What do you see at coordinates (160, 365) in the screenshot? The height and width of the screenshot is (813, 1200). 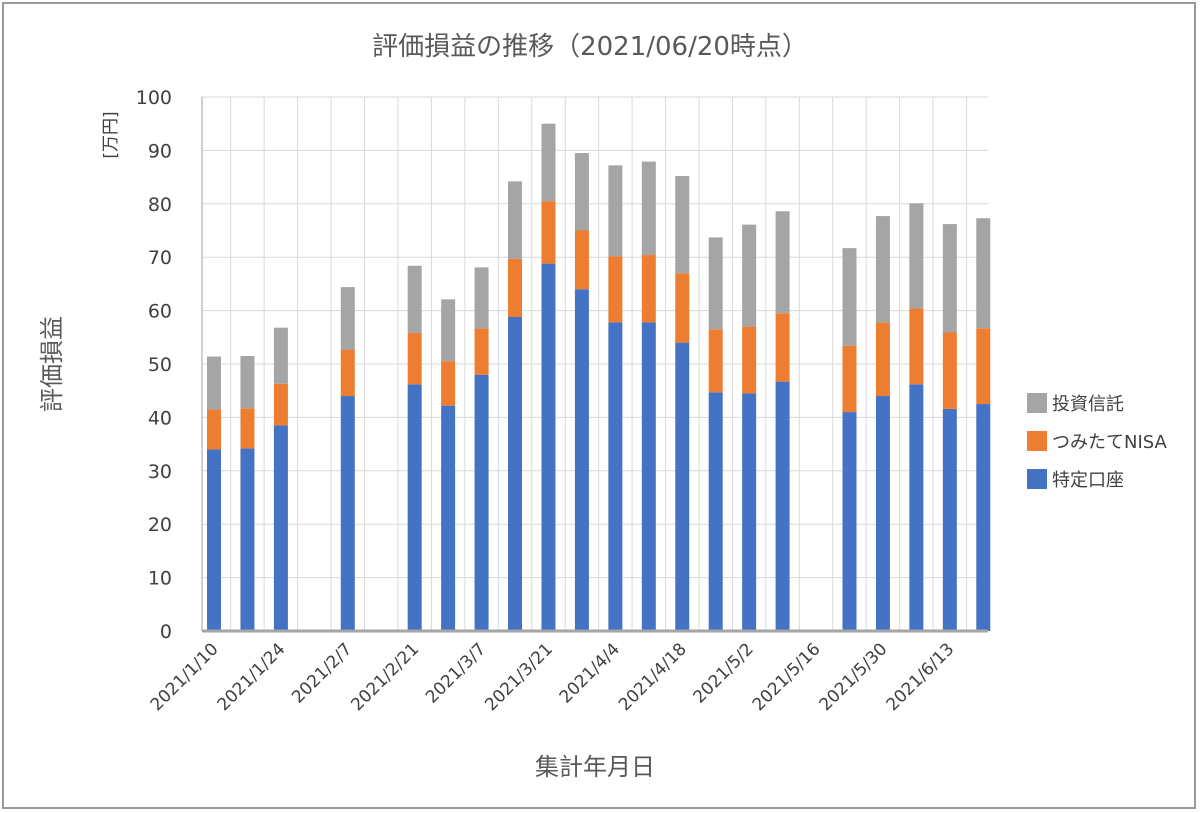 I see `y-tick-label: 50` at bounding box center [160, 365].